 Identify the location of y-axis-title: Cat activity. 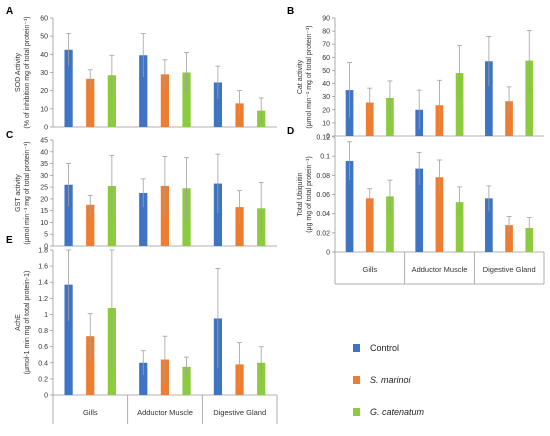
(300, 76).